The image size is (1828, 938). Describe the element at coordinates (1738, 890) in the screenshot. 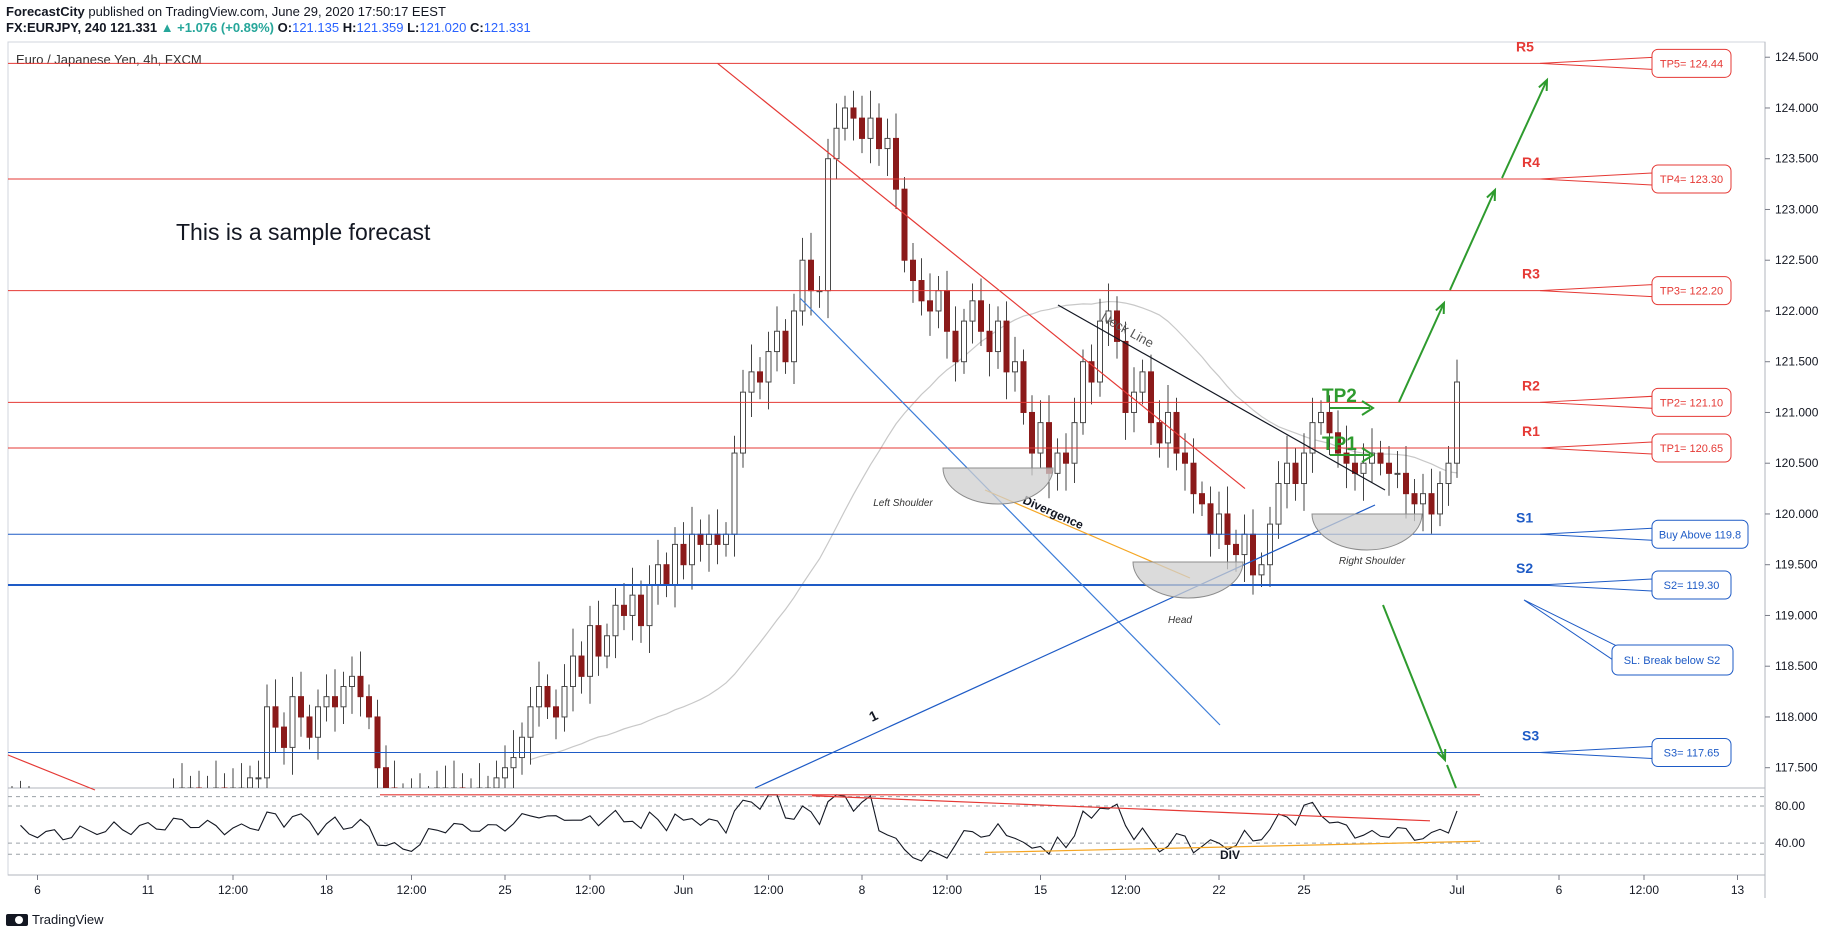

I see `x-tick-label: 13` at that location.